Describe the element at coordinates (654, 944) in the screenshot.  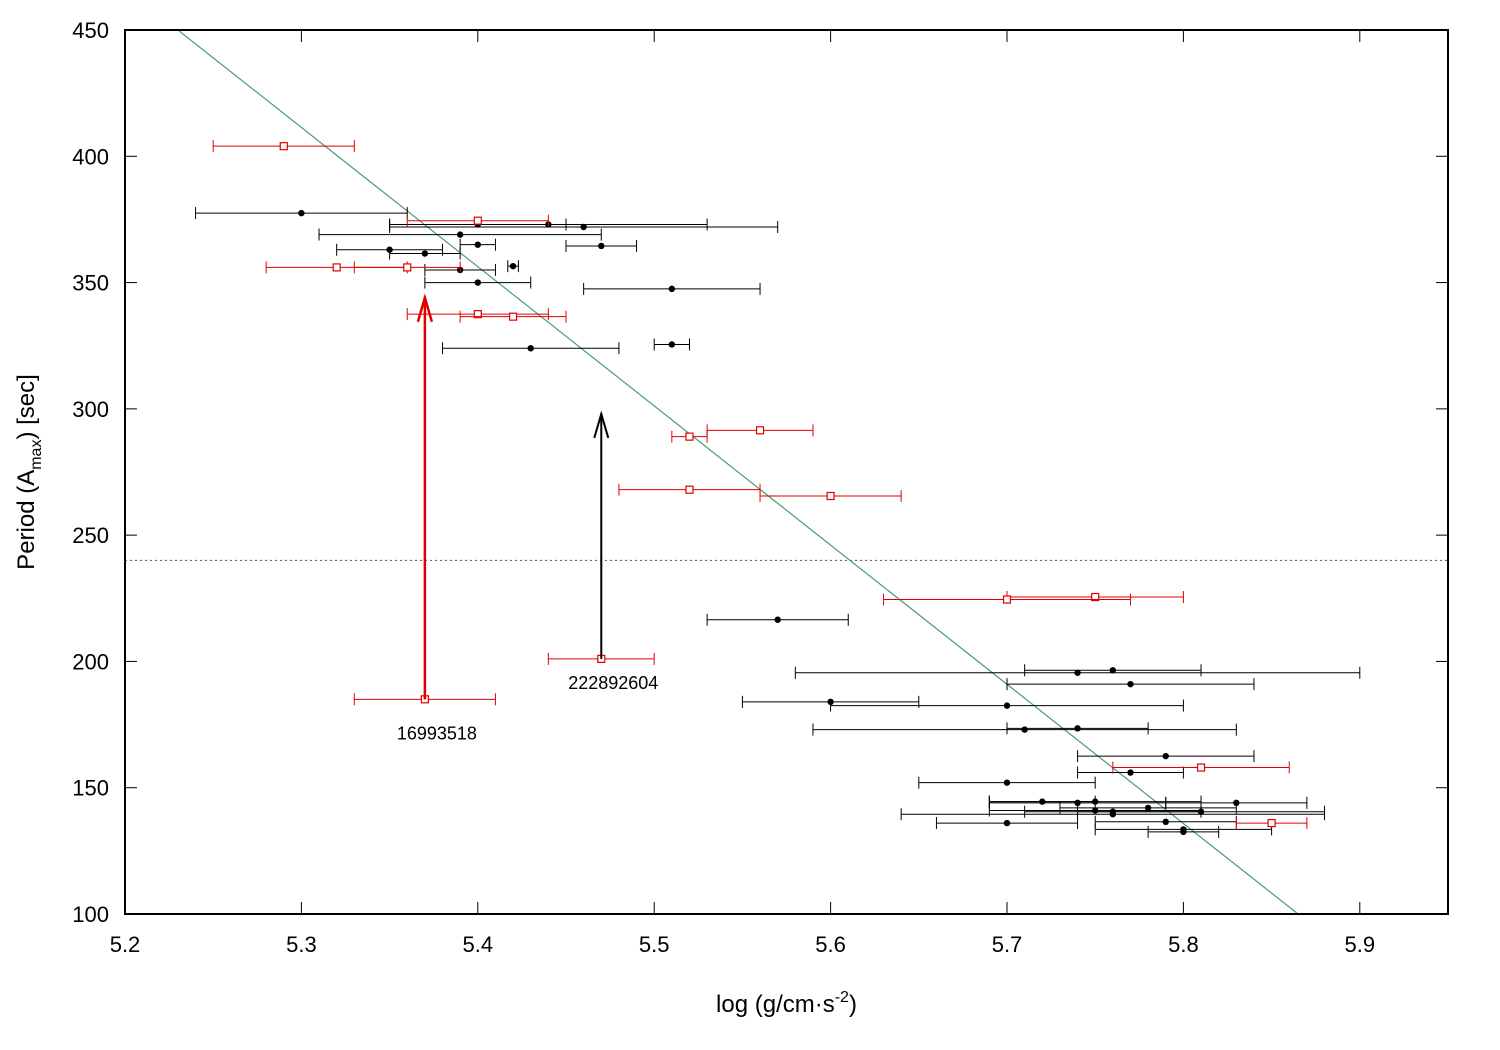
I see `x-tick-label: 5.5` at that location.